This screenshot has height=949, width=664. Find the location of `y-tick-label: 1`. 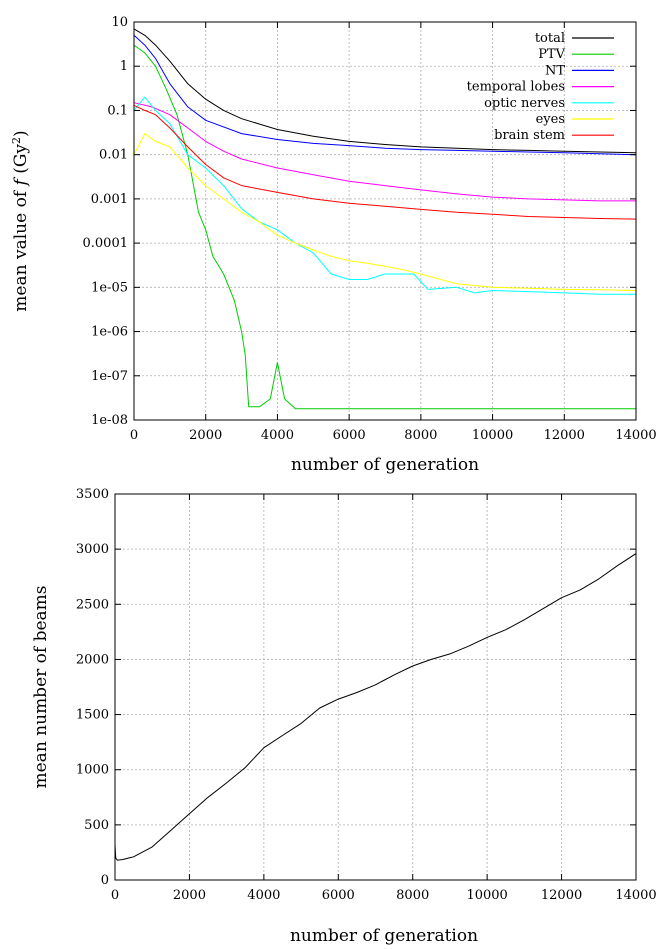

y-tick-label: 1 is located at coordinates (124, 66).